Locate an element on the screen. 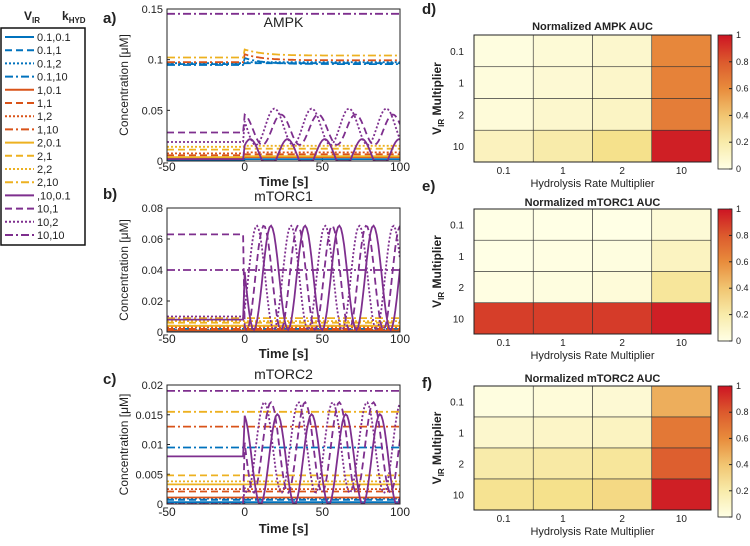 The image size is (750, 546). legend-label-14: 10,2 is located at coordinates (47, 223).